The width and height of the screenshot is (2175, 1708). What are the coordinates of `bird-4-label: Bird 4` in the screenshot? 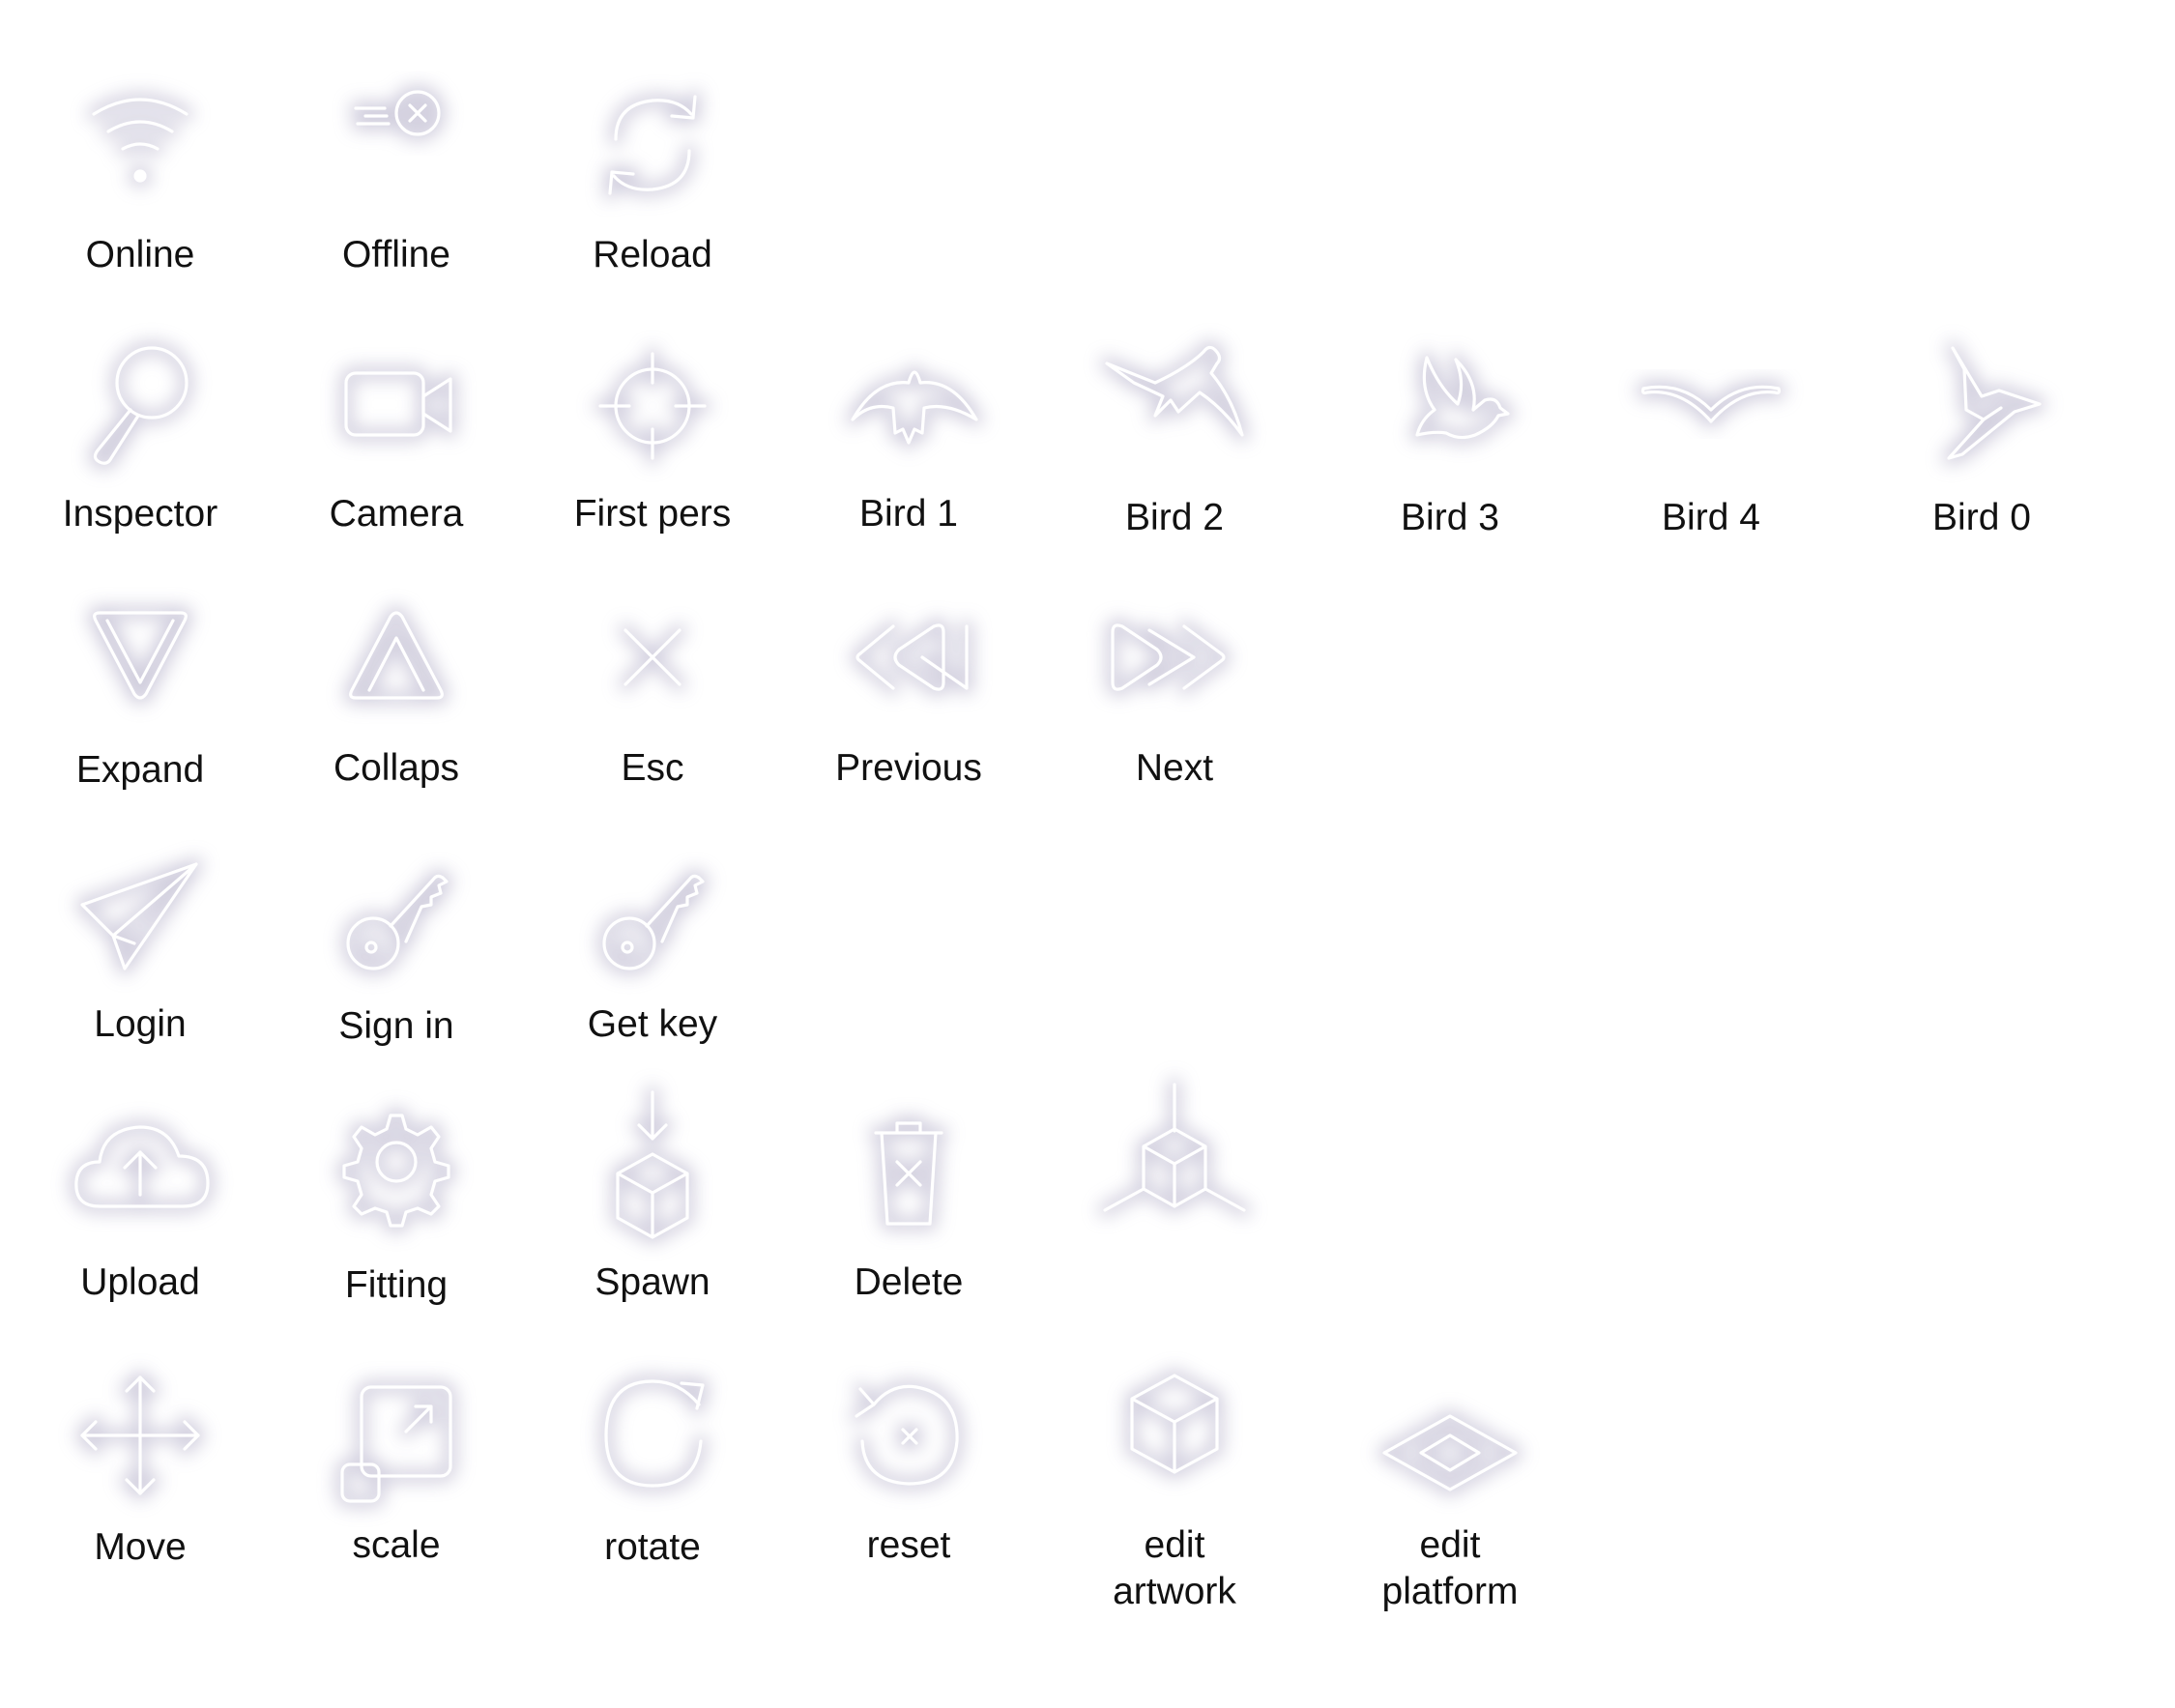 It's located at (1711, 517).